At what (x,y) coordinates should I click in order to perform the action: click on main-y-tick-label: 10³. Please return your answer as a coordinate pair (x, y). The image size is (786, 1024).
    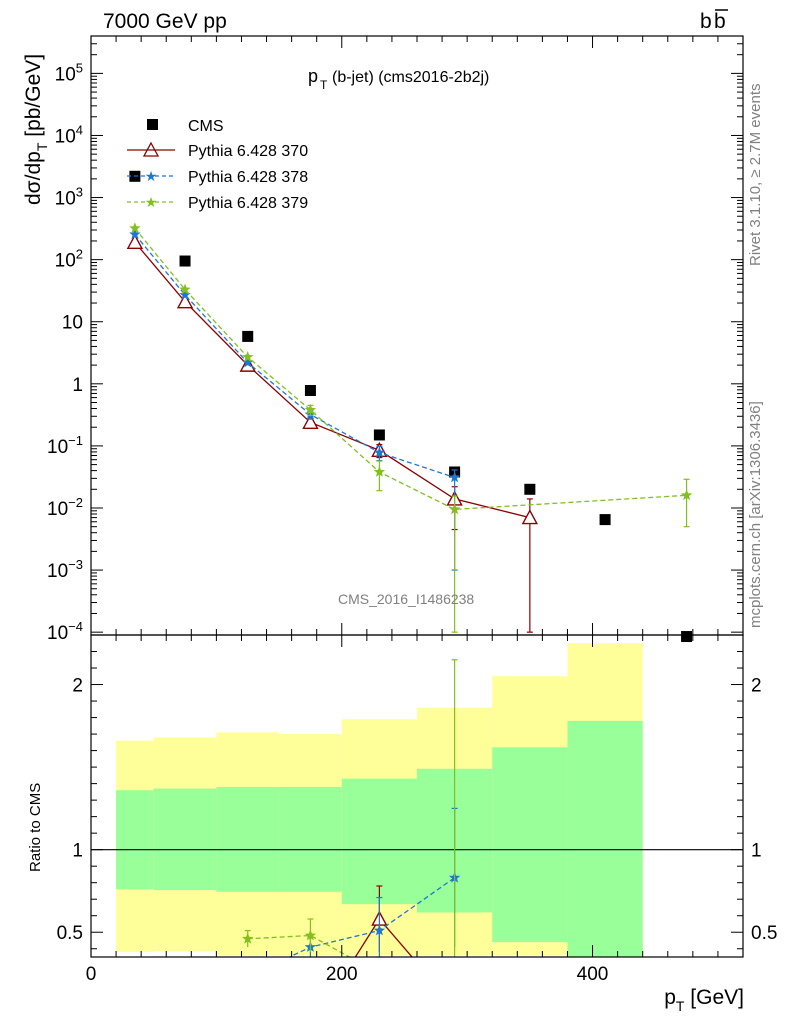
    Looking at the image, I should click on (69, 197).